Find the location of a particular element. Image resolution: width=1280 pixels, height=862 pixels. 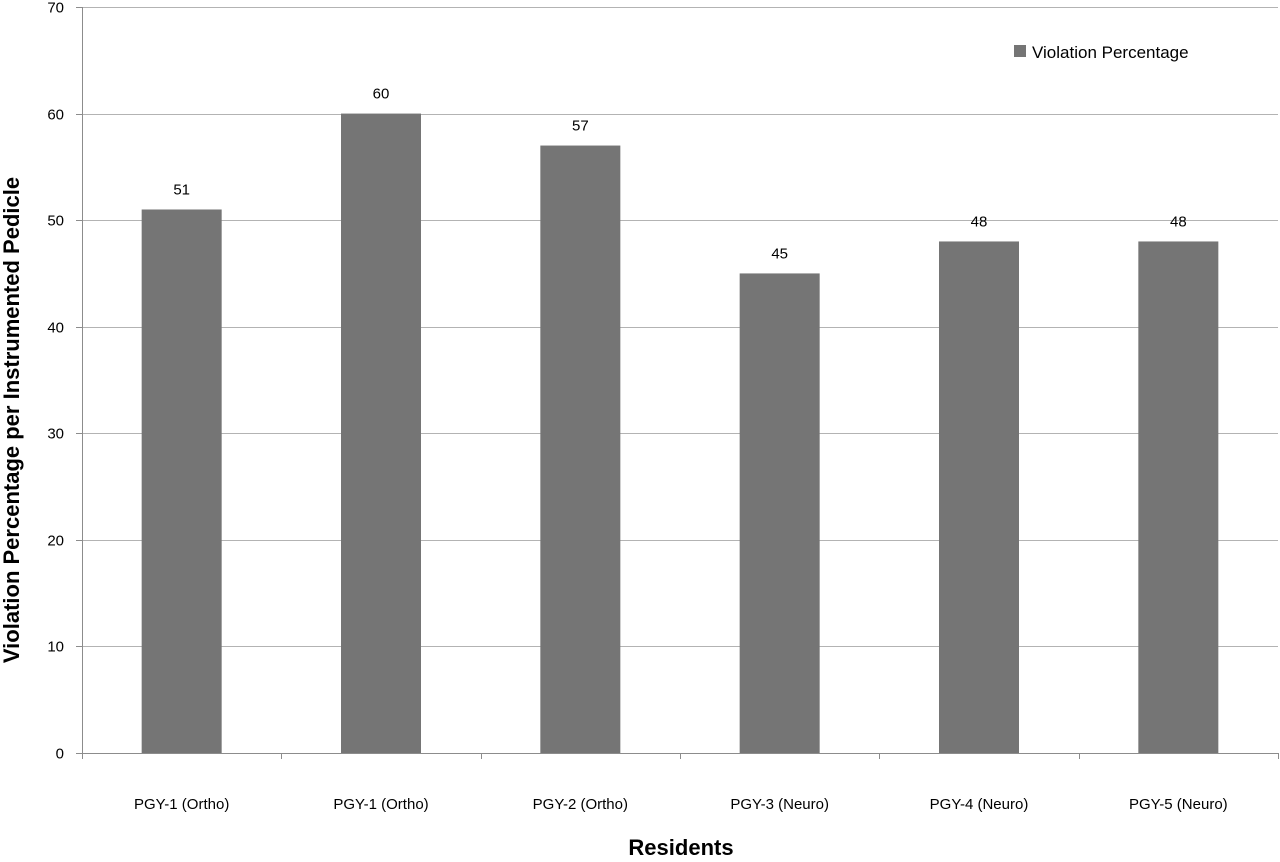

data-label: 60 is located at coordinates (381, 94).